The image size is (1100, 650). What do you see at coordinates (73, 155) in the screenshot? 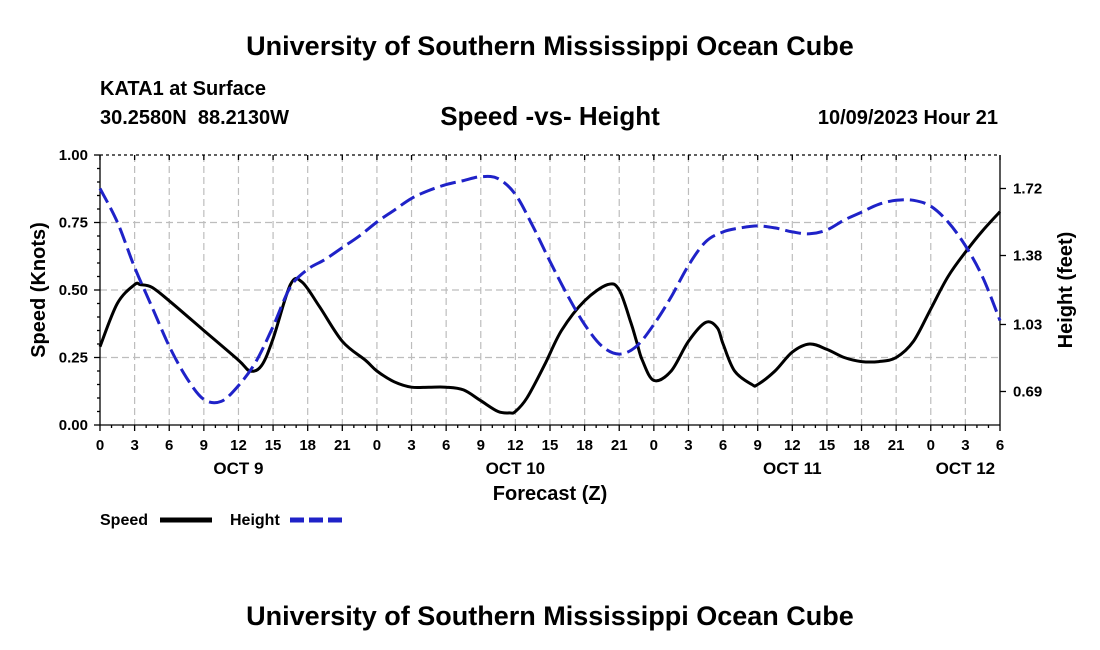
I see `y-left-tick-label: 1.00` at bounding box center [73, 155].